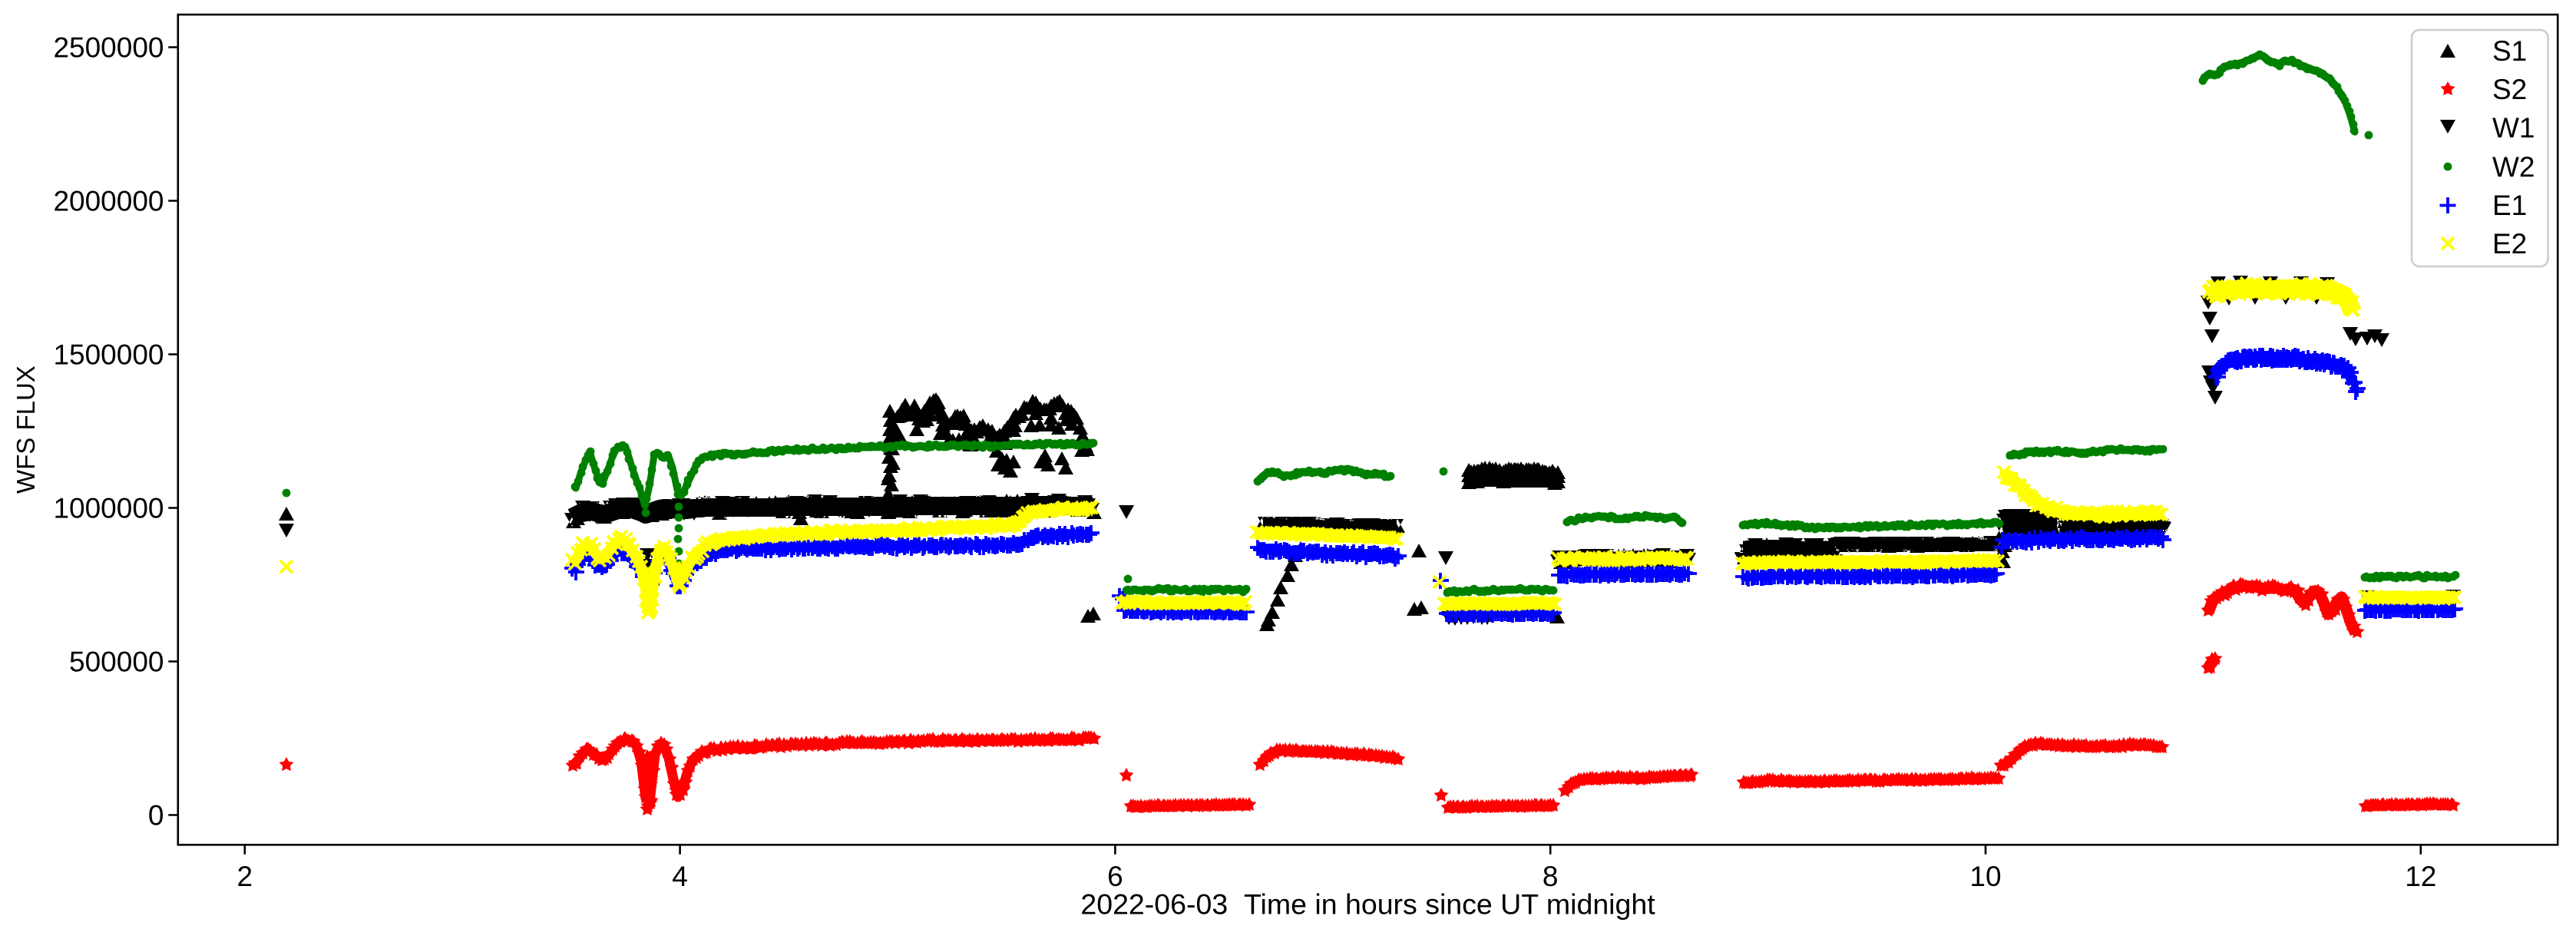 The height and width of the screenshot is (939, 2576). What do you see at coordinates (108, 508) in the screenshot?
I see `svg-text: 1000000` at bounding box center [108, 508].